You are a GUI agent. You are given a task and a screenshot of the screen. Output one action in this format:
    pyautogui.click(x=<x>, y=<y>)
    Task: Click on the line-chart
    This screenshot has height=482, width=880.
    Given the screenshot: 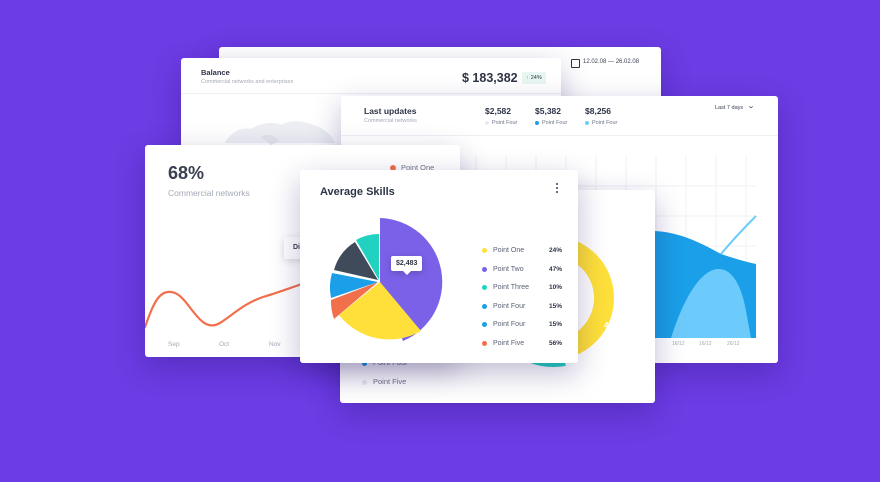 What is the action you would take?
    pyautogui.click(x=225, y=305)
    